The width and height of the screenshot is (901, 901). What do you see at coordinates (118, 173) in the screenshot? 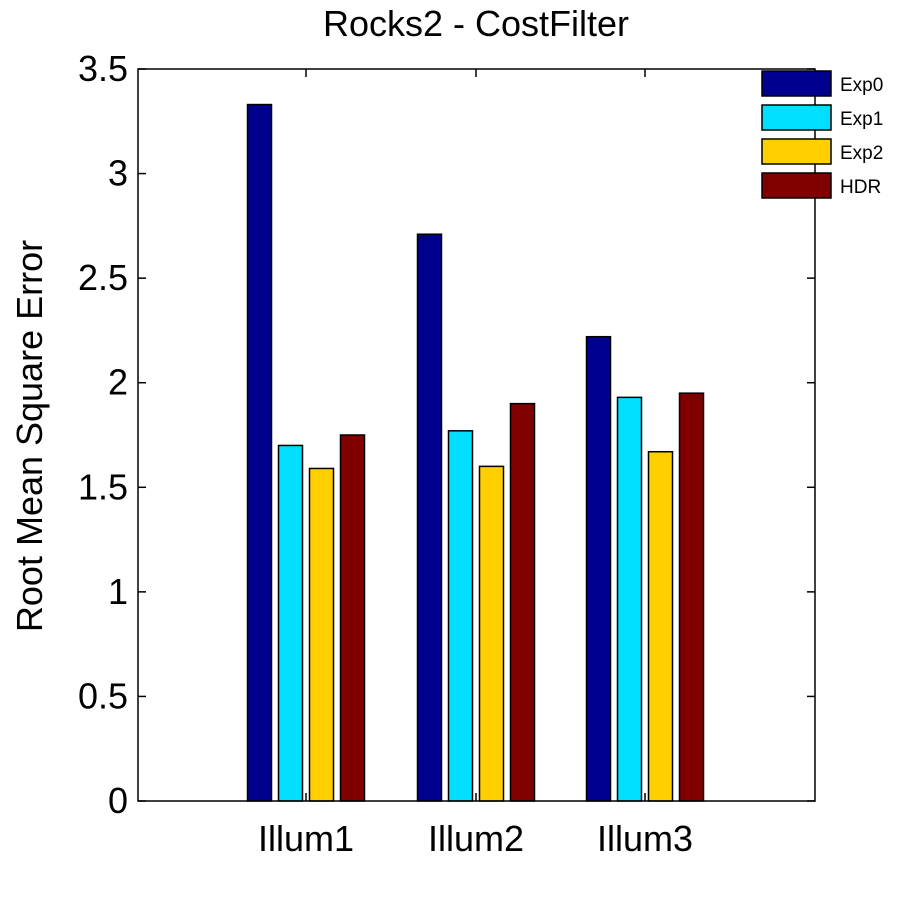
I see `y-tick-label: 3` at bounding box center [118, 173].